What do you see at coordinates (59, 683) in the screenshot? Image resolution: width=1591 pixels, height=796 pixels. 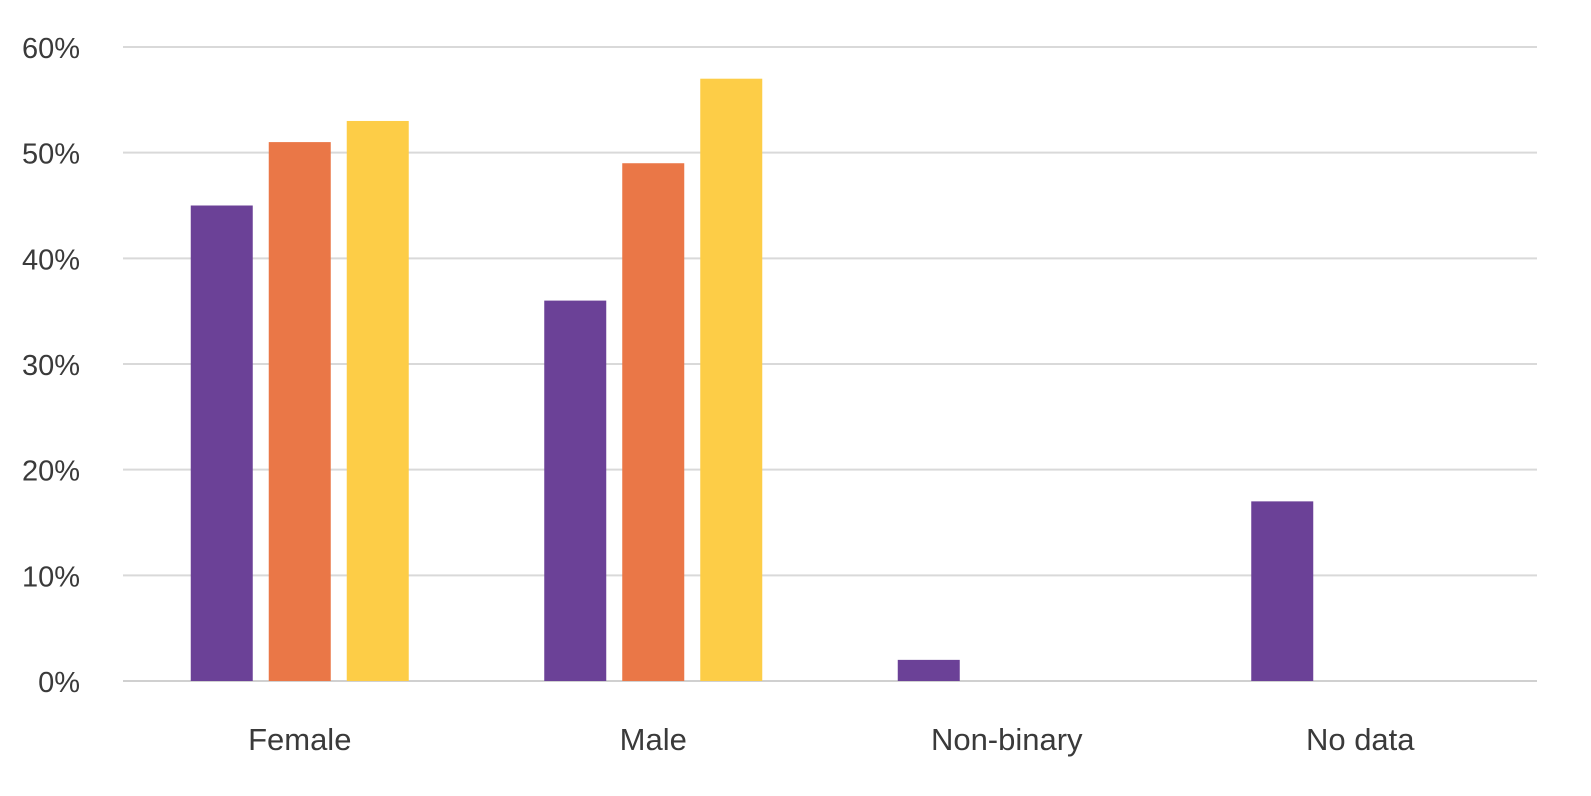 I see `y-tick-label: 0%` at bounding box center [59, 683].